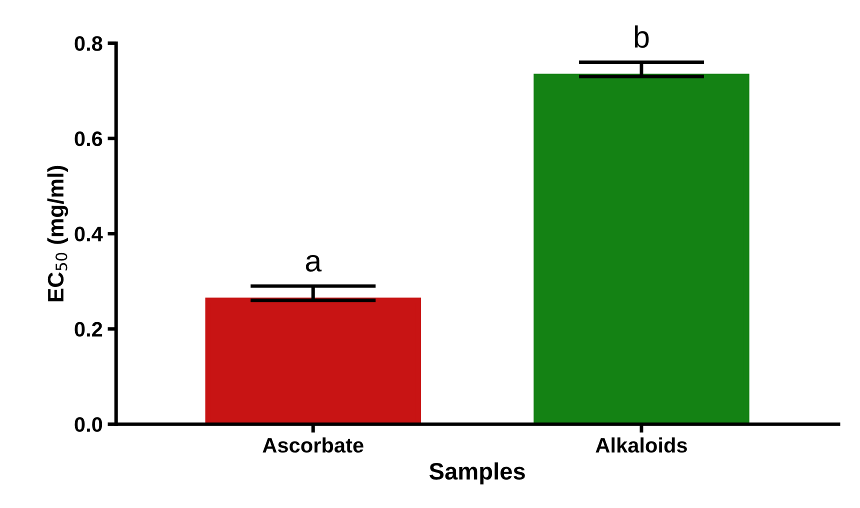 The image size is (860, 508). Describe the element at coordinates (88, 234) in the screenshot. I see `y-tick-label: 0.4` at that location.